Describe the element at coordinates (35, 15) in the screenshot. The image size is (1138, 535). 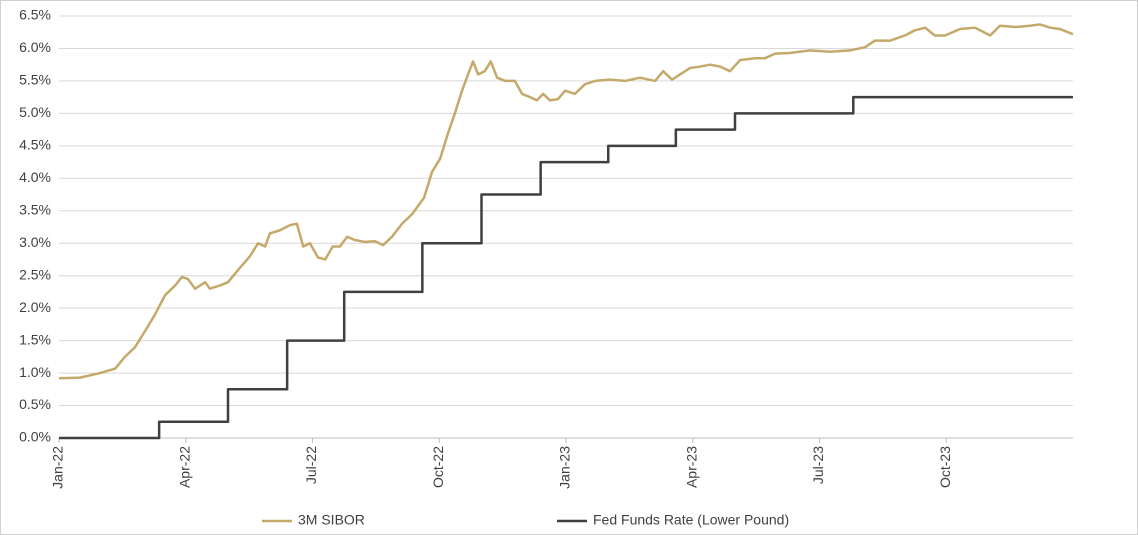
I see `y-tick-label: 6.5%` at that location.